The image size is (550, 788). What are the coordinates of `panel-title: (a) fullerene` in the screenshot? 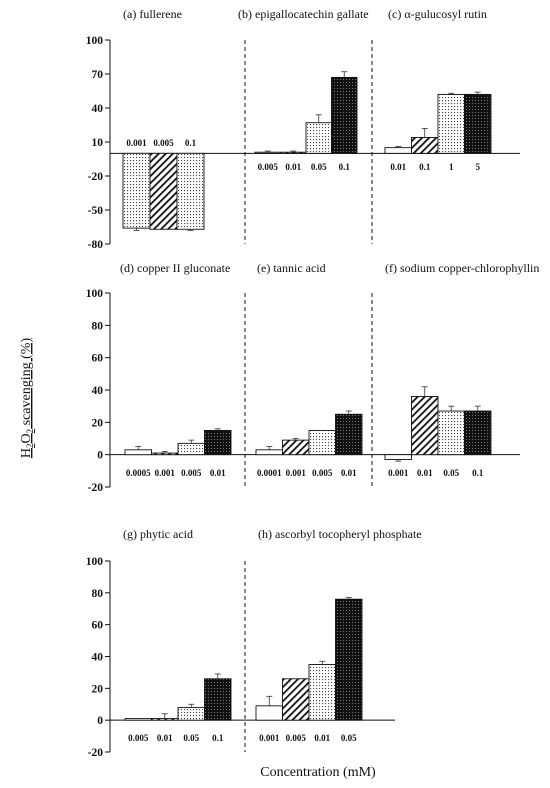 It's located at (152, 14).